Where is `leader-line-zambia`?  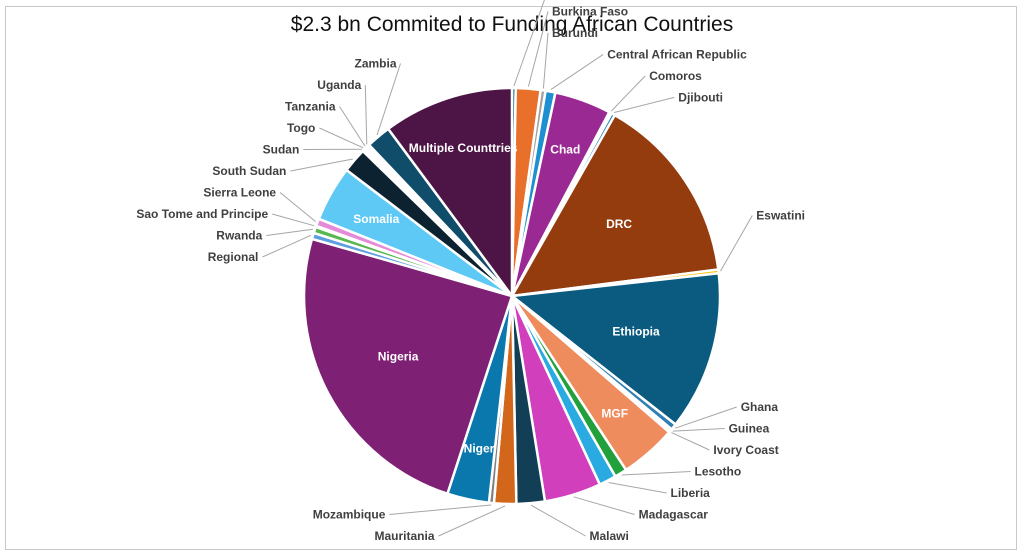
leader-line-zambia is located at coordinates (388, 99).